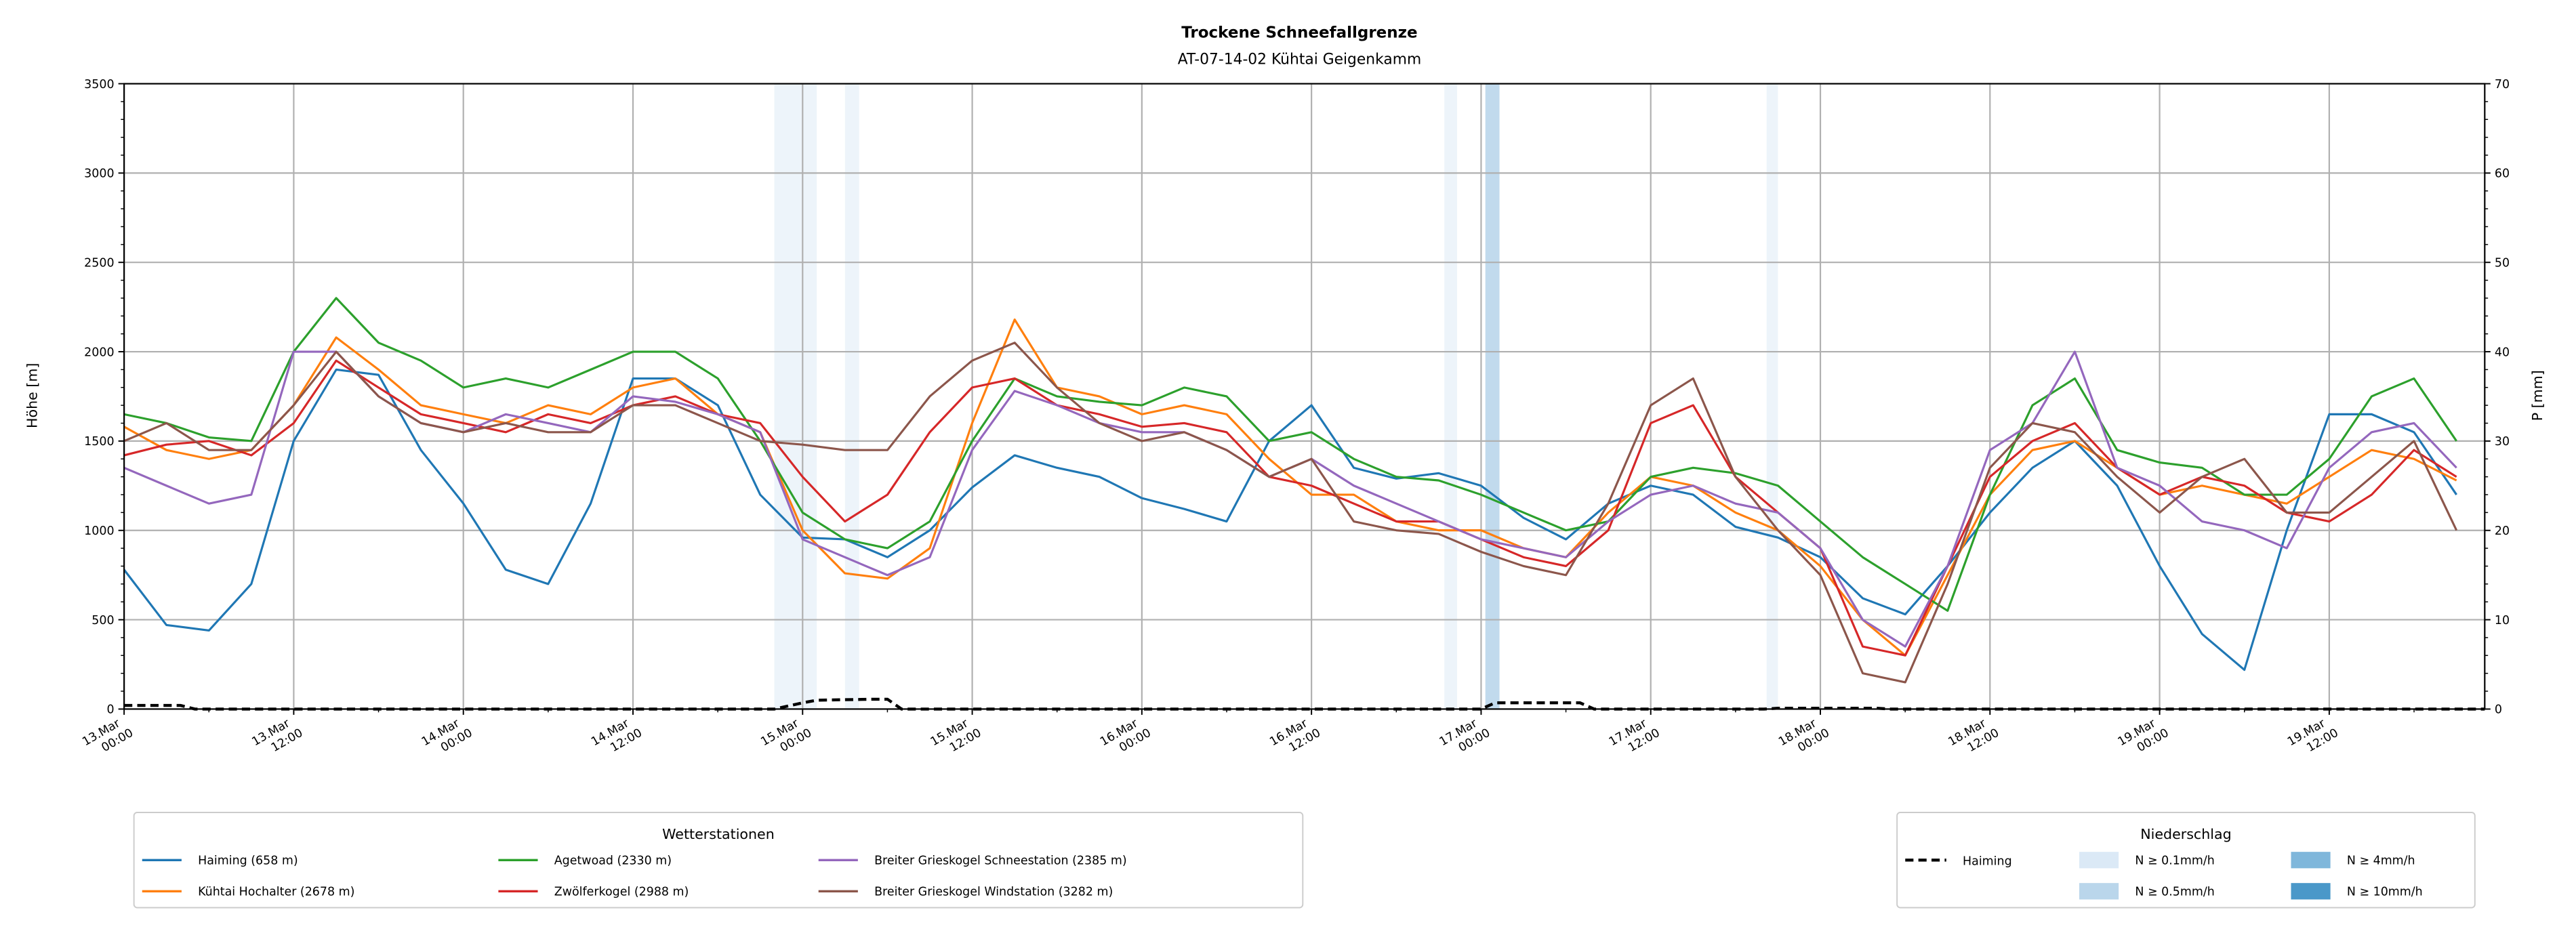 The width and height of the screenshot is (2576, 929). What do you see at coordinates (99, 84) in the screenshot?
I see `y-tick-label: 3500` at bounding box center [99, 84].